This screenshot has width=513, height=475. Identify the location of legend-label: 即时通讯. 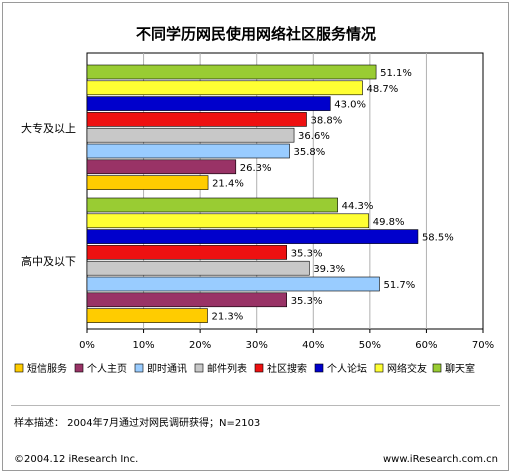
(167, 369).